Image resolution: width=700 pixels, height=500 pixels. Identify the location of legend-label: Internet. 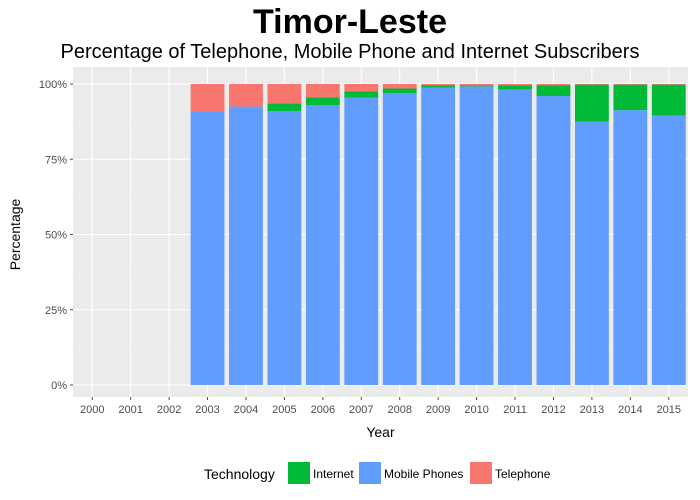
(333, 474).